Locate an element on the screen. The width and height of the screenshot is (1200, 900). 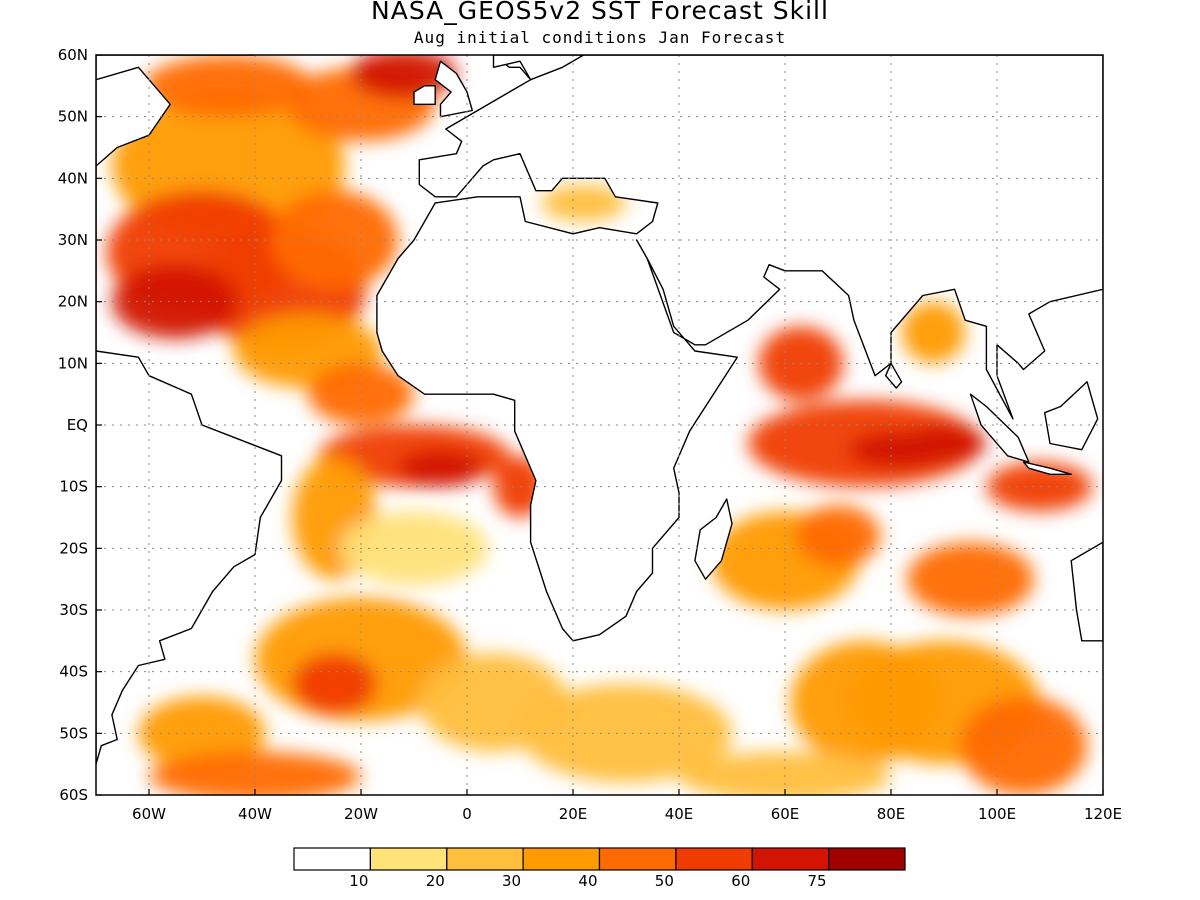
lat-tick-label: 50S is located at coordinates (73, 733).